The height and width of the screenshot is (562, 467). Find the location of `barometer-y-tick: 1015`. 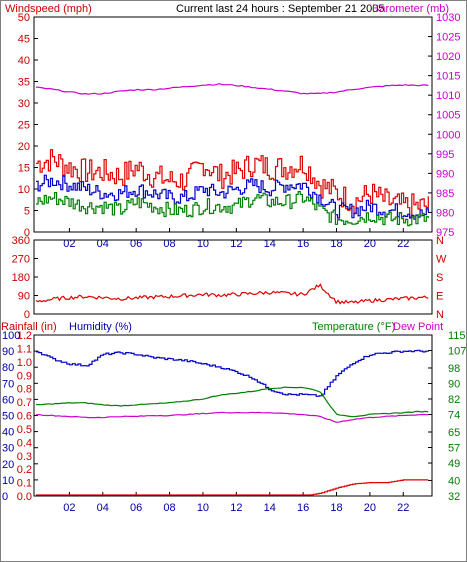

barometer-y-tick: 1015 is located at coordinates (448, 77).